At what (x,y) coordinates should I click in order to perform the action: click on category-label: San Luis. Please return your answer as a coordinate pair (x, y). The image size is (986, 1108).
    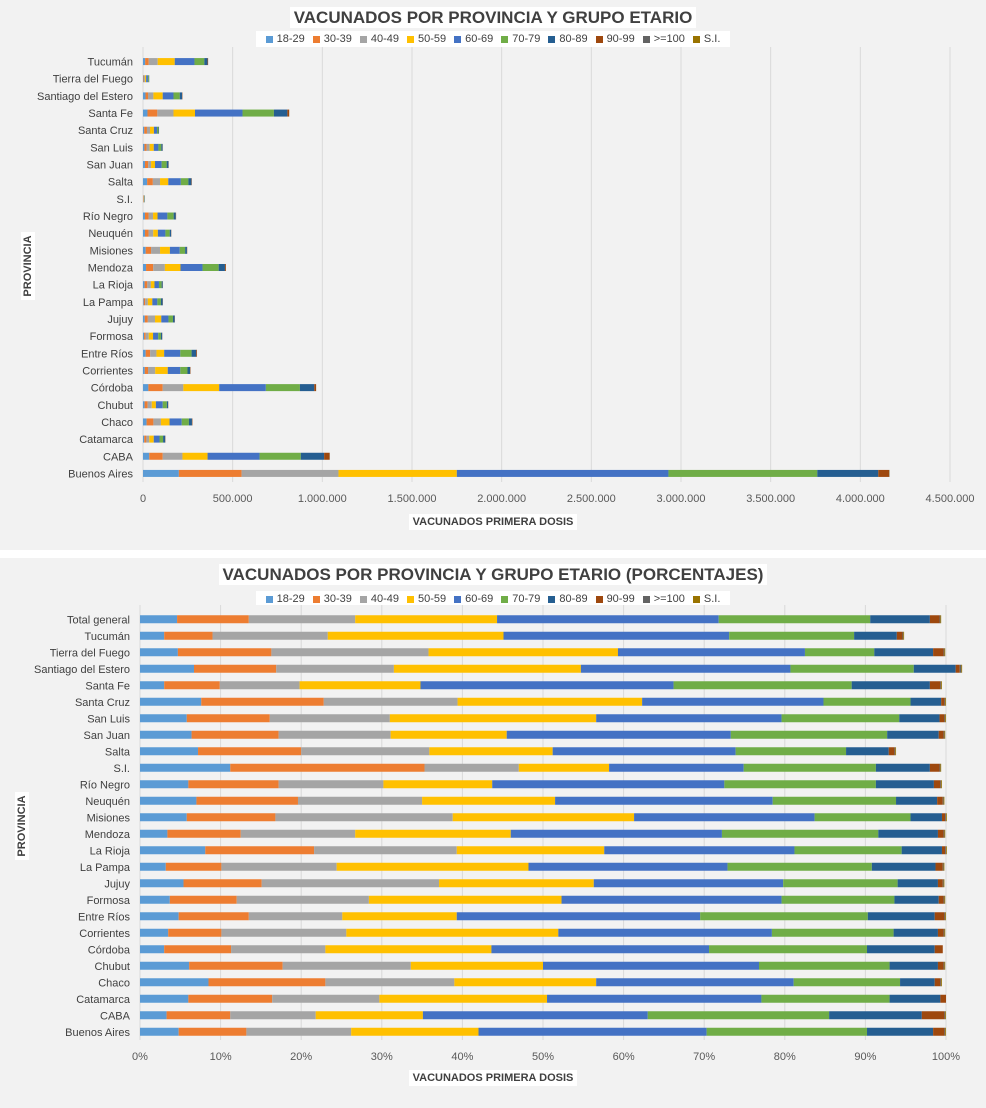
    Looking at the image, I should click on (108, 719).